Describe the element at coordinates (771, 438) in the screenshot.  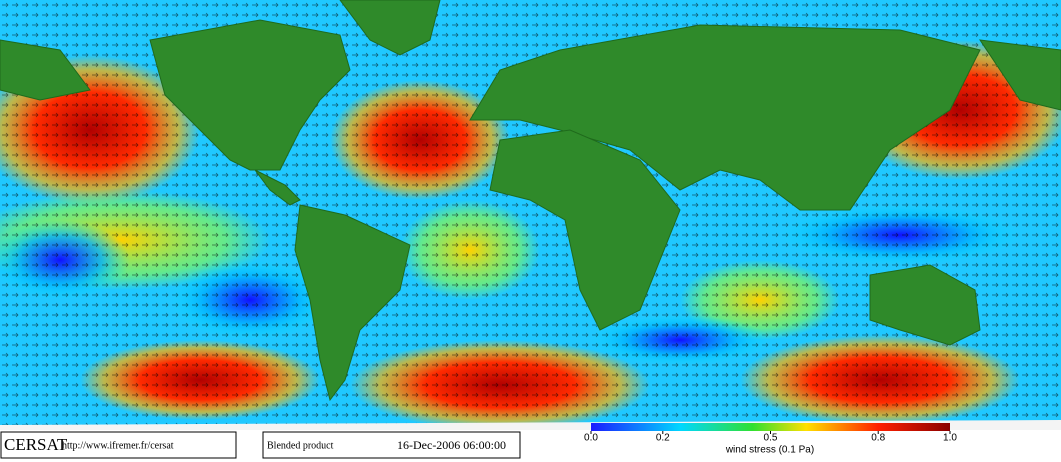
I see `colorbar-tick-label: 0.5` at that location.